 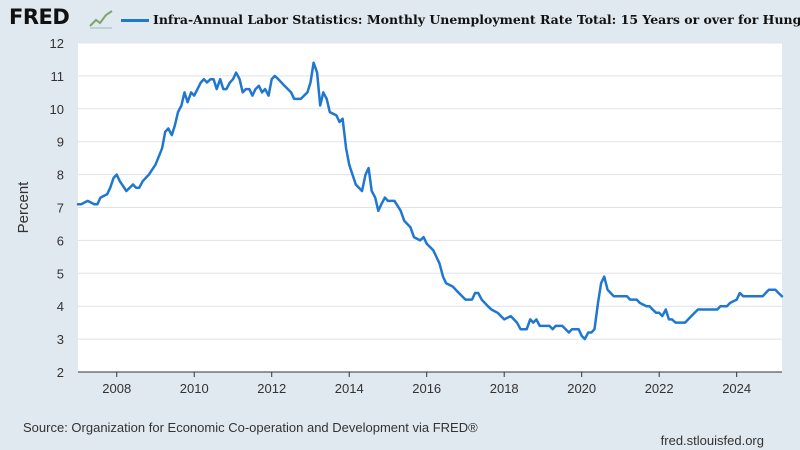 I want to click on y-tick-label: 9, so click(x=60, y=142).